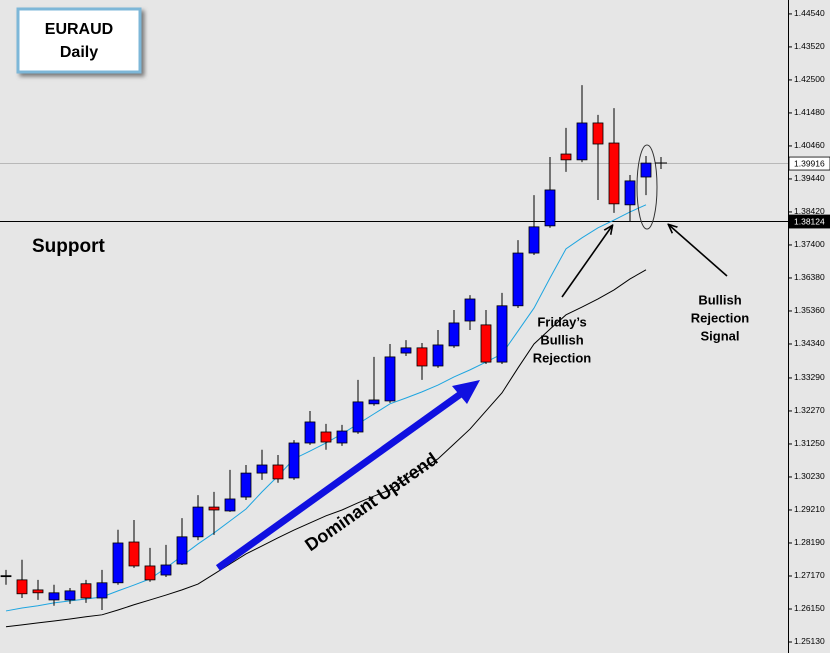 This screenshot has width=830, height=653. What do you see at coordinates (809, 211) in the screenshot?
I see `y-tick-label: 1.38420` at bounding box center [809, 211].